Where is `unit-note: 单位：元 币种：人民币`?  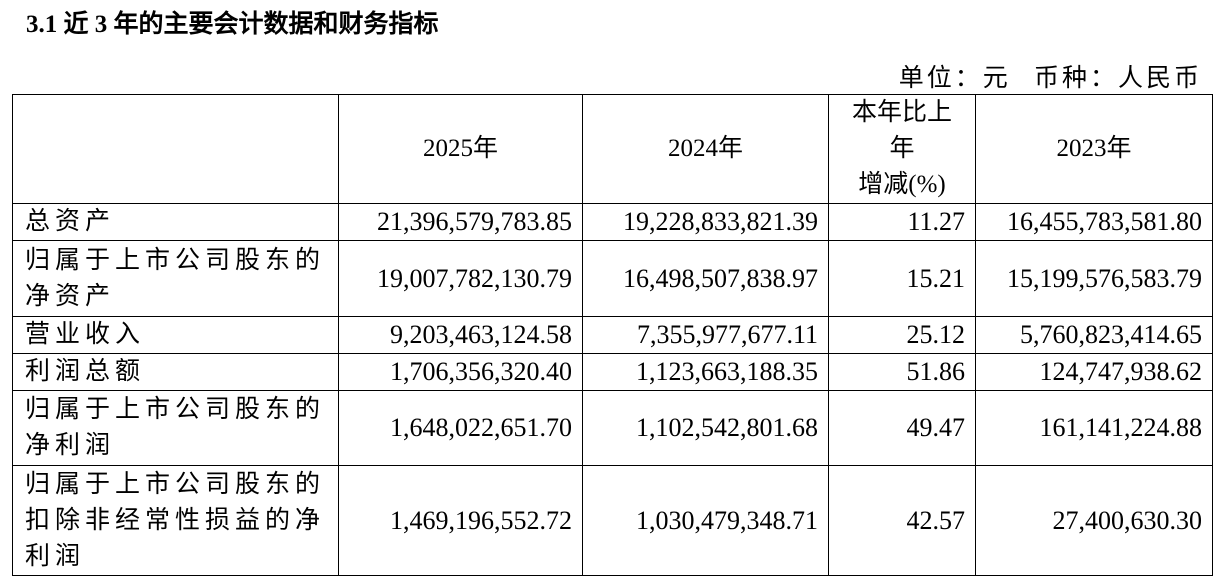 unit-note: 单位：元 币种：人民币 is located at coordinates (1050, 78).